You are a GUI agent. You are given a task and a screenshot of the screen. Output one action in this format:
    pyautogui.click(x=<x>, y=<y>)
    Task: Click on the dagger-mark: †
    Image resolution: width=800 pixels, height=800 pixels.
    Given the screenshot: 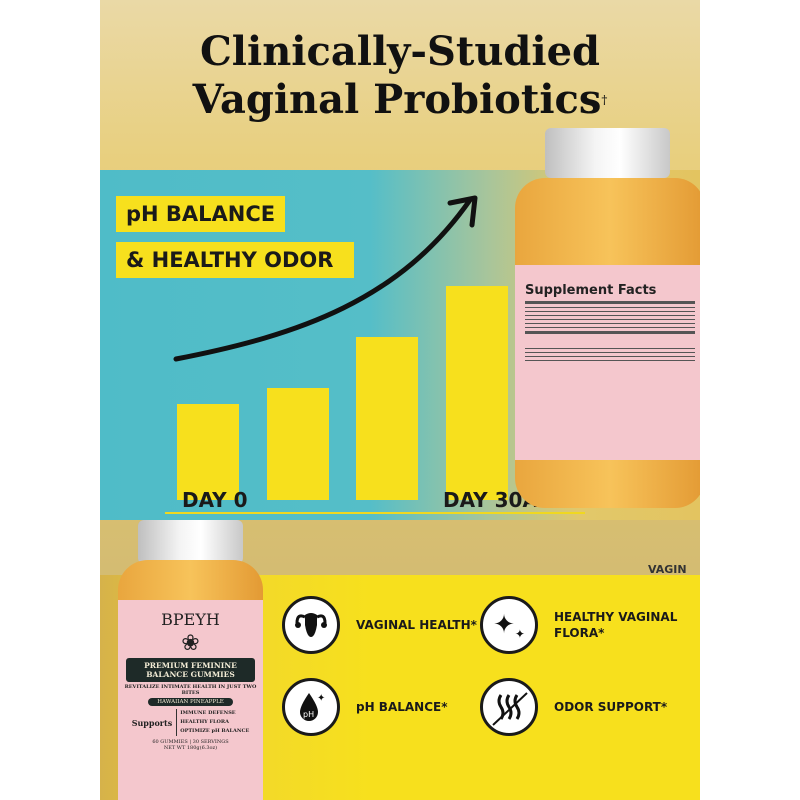 What is the action you would take?
    pyautogui.click(x=604, y=100)
    